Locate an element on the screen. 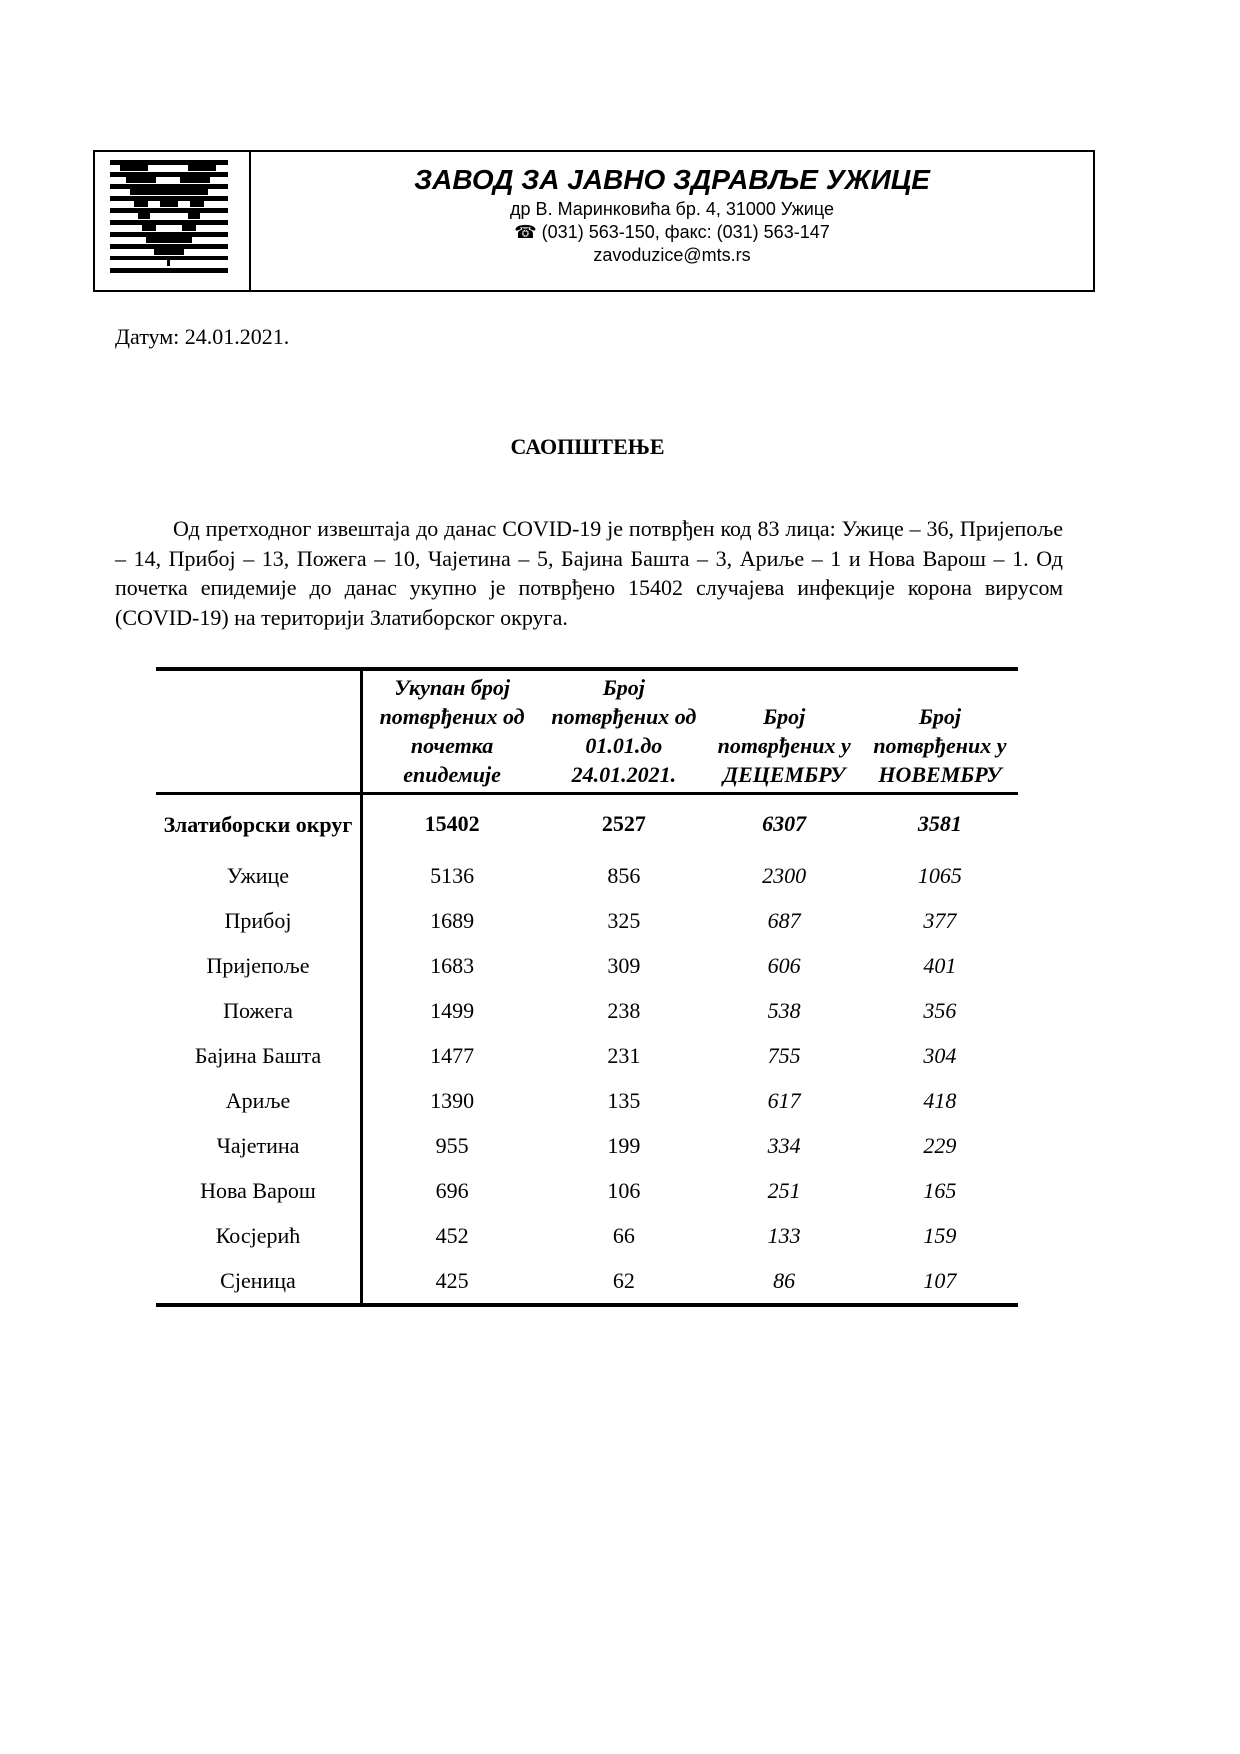  cell: Пожега is located at coordinates (259, 1010).